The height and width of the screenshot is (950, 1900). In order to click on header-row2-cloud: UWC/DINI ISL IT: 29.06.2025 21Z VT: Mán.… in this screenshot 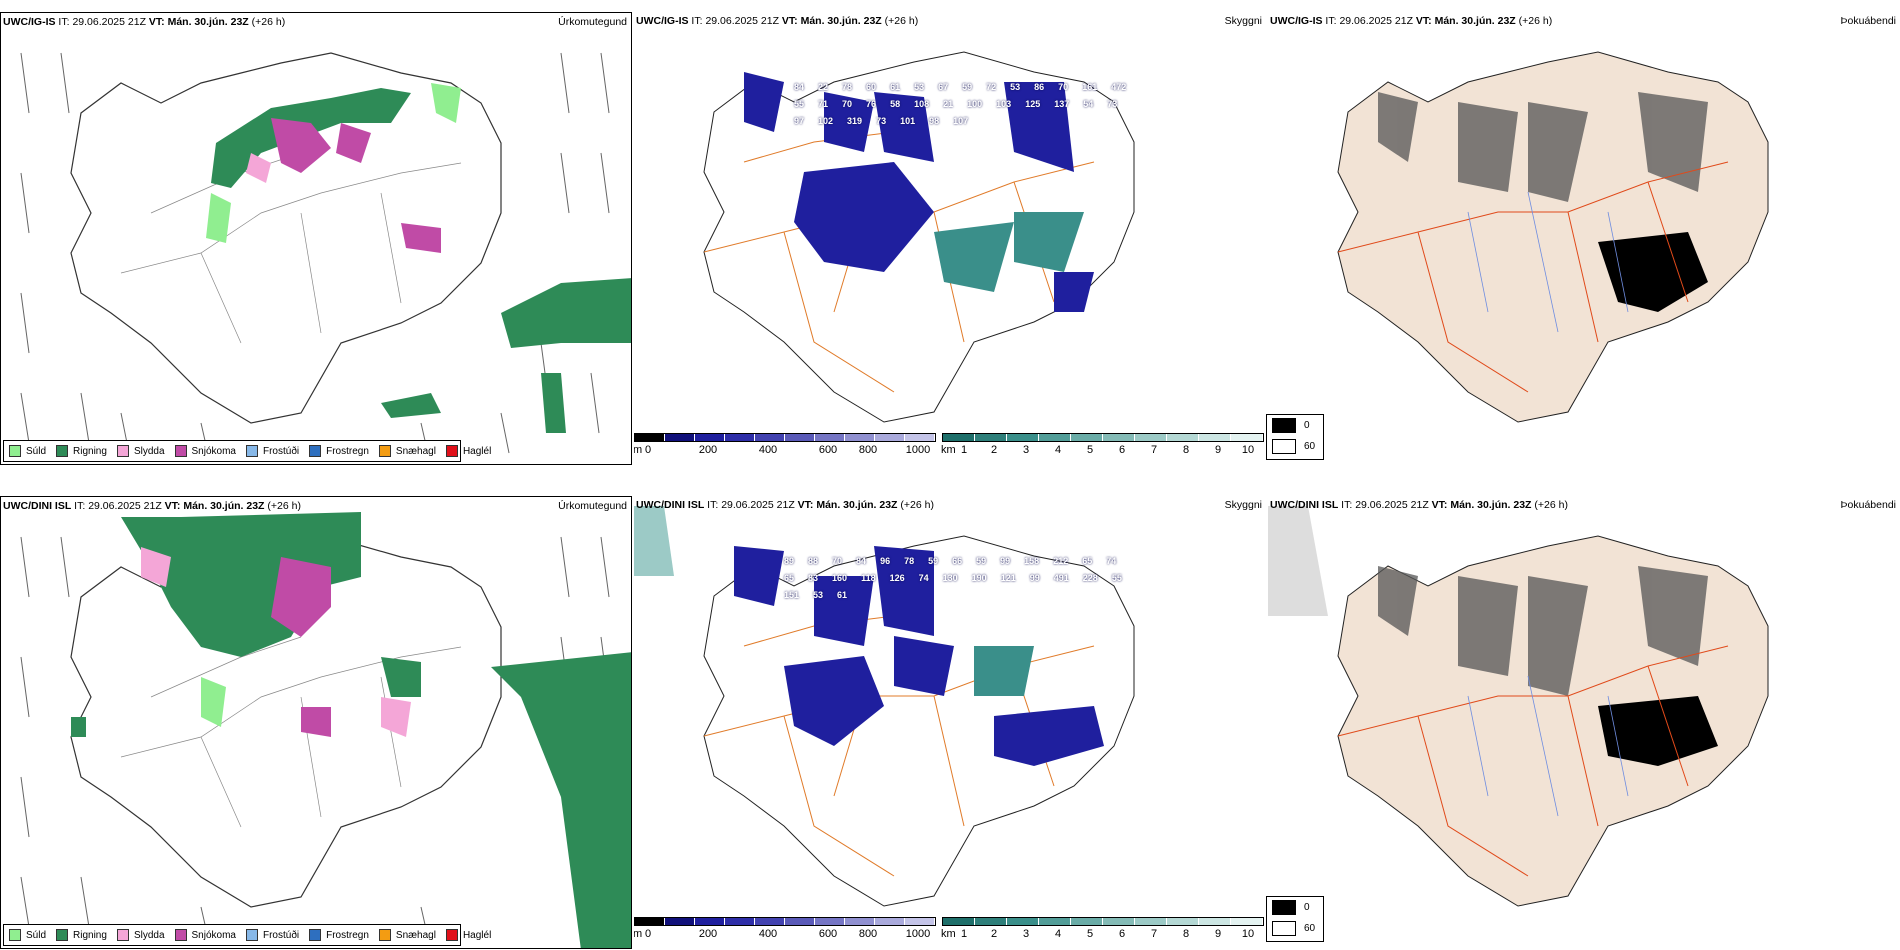, I will do `click(785, 505)`.